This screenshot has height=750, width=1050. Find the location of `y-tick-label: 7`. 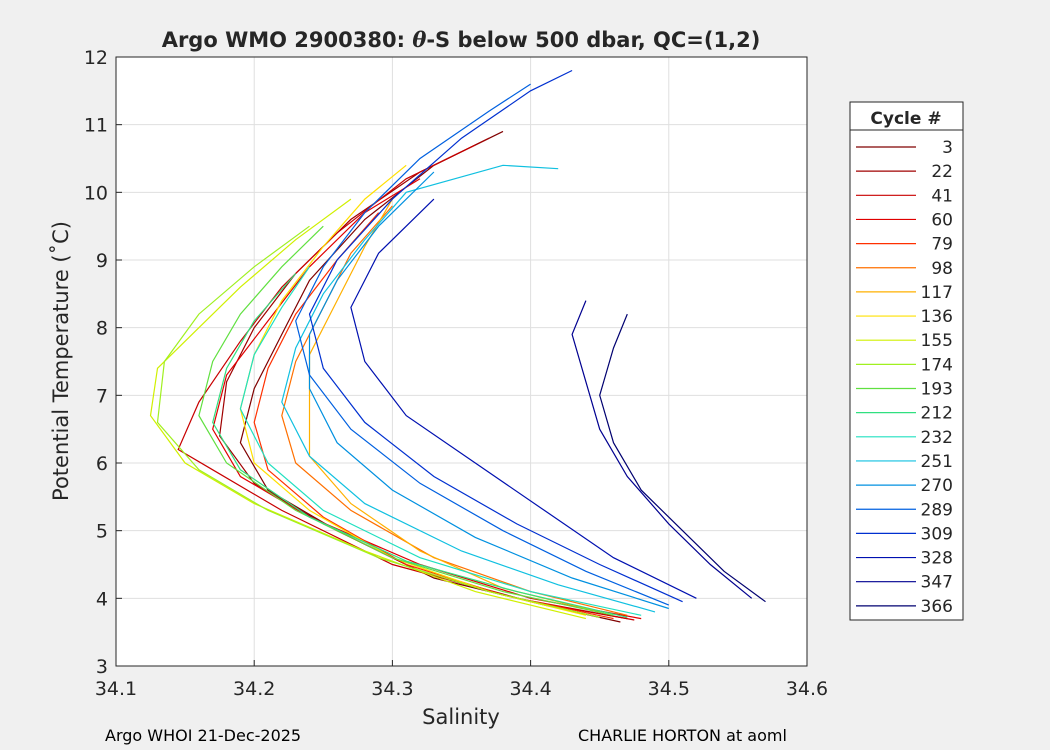

y-tick-label: 7 is located at coordinates (102, 396).